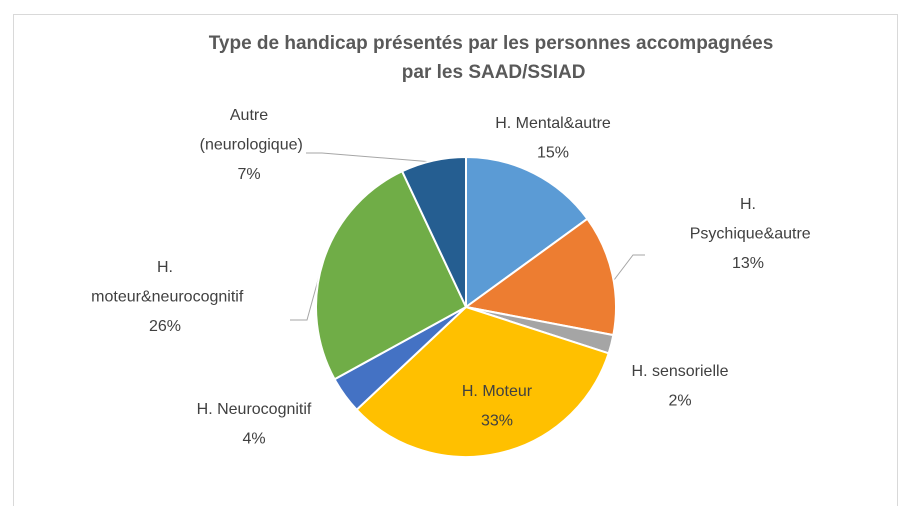 The image size is (911, 506). What do you see at coordinates (748, 219) in the screenshot?
I see `slice-label: H. Psychique&autre` at bounding box center [748, 219].